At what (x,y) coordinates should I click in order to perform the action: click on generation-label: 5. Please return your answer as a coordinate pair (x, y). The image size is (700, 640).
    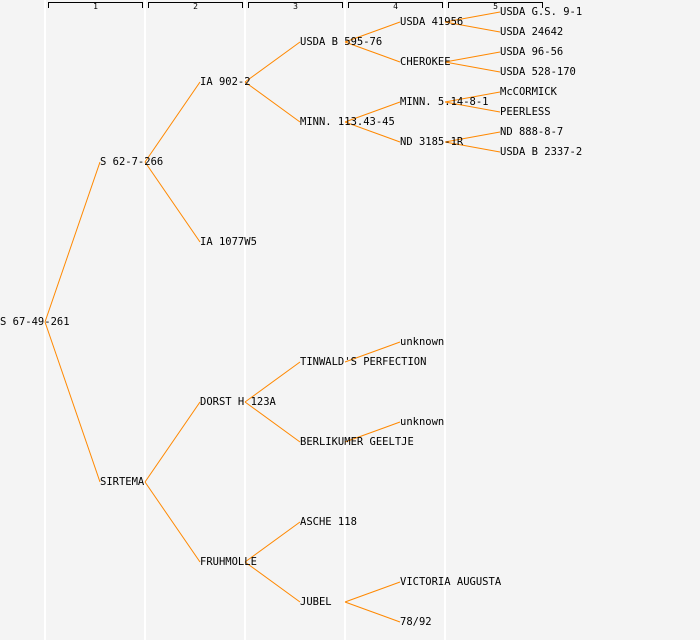
    Looking at the image, I should click on (495, 6).